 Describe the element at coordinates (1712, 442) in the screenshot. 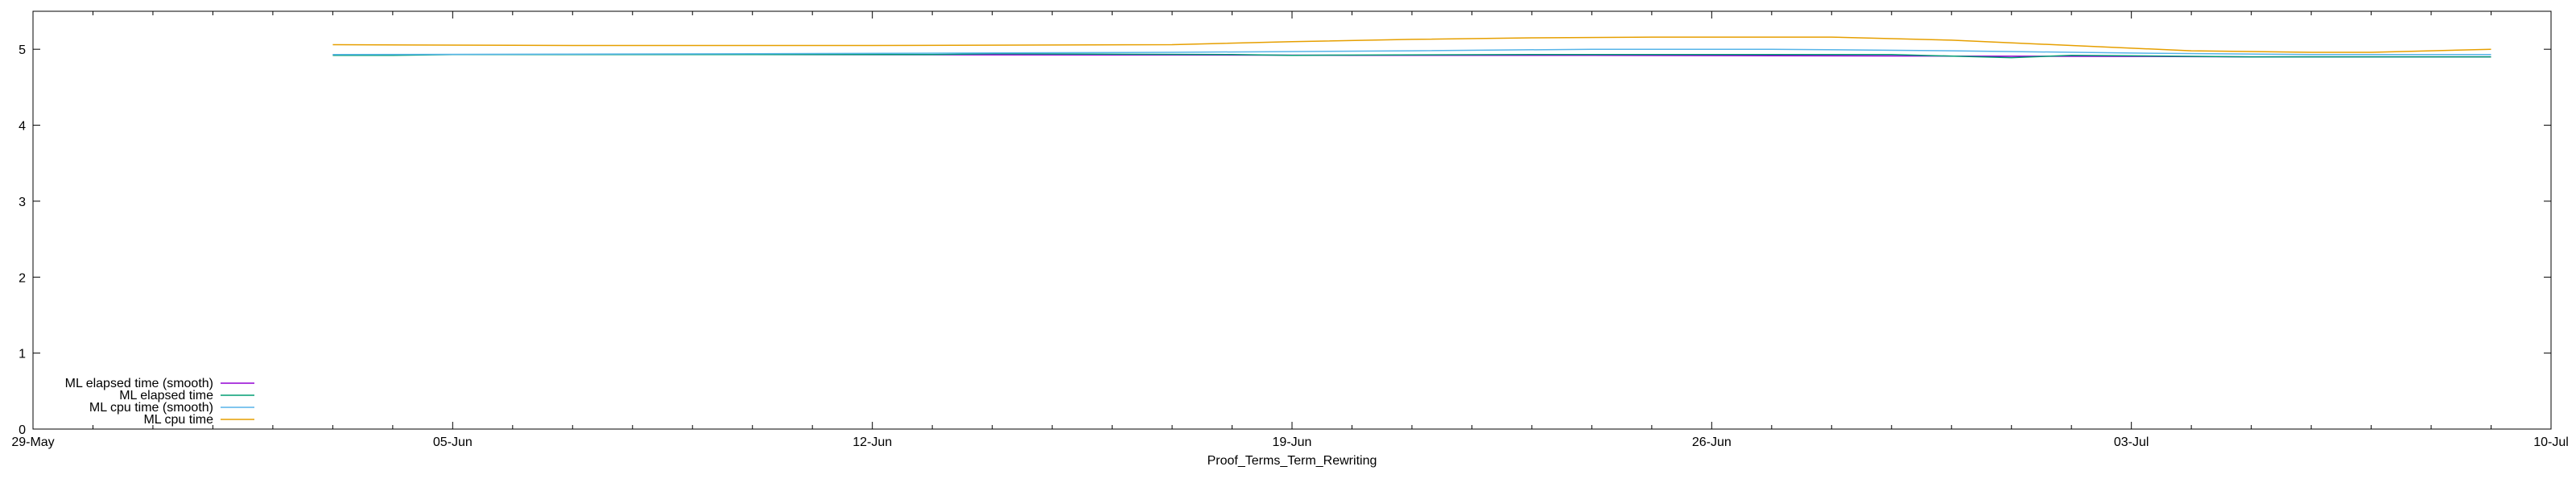

I see `x-tick-label: 26-Jun` at that location.